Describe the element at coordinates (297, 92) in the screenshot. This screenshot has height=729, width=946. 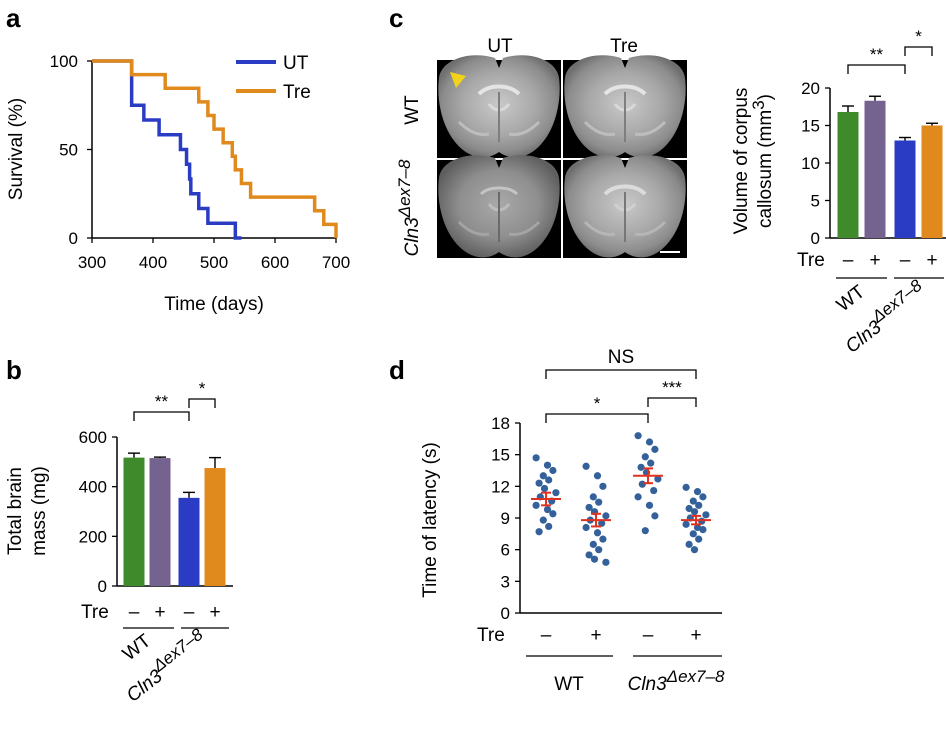
I see `legend-tre-label: Tre` at that location.